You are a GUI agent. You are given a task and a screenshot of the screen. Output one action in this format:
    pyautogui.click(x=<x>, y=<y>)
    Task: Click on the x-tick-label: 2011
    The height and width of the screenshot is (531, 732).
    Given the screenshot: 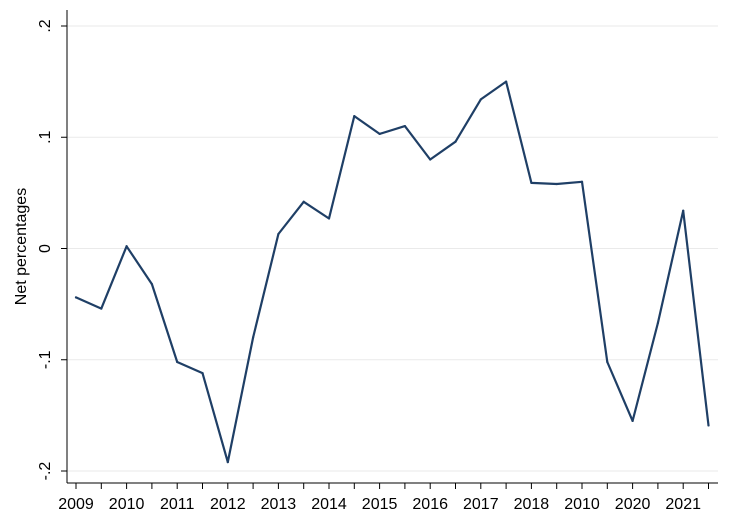 What is the action you would take?
    pyautogui.click(x=177, y=504)
    